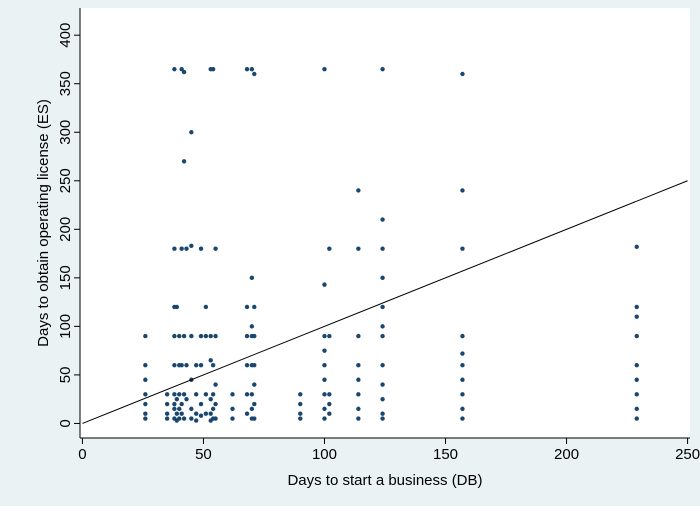 The height and width of the screenshot is (511, 700). Describe the element at coordinates (65, 423) in the screenshot. I see `y-tick-label: 0` at that location.